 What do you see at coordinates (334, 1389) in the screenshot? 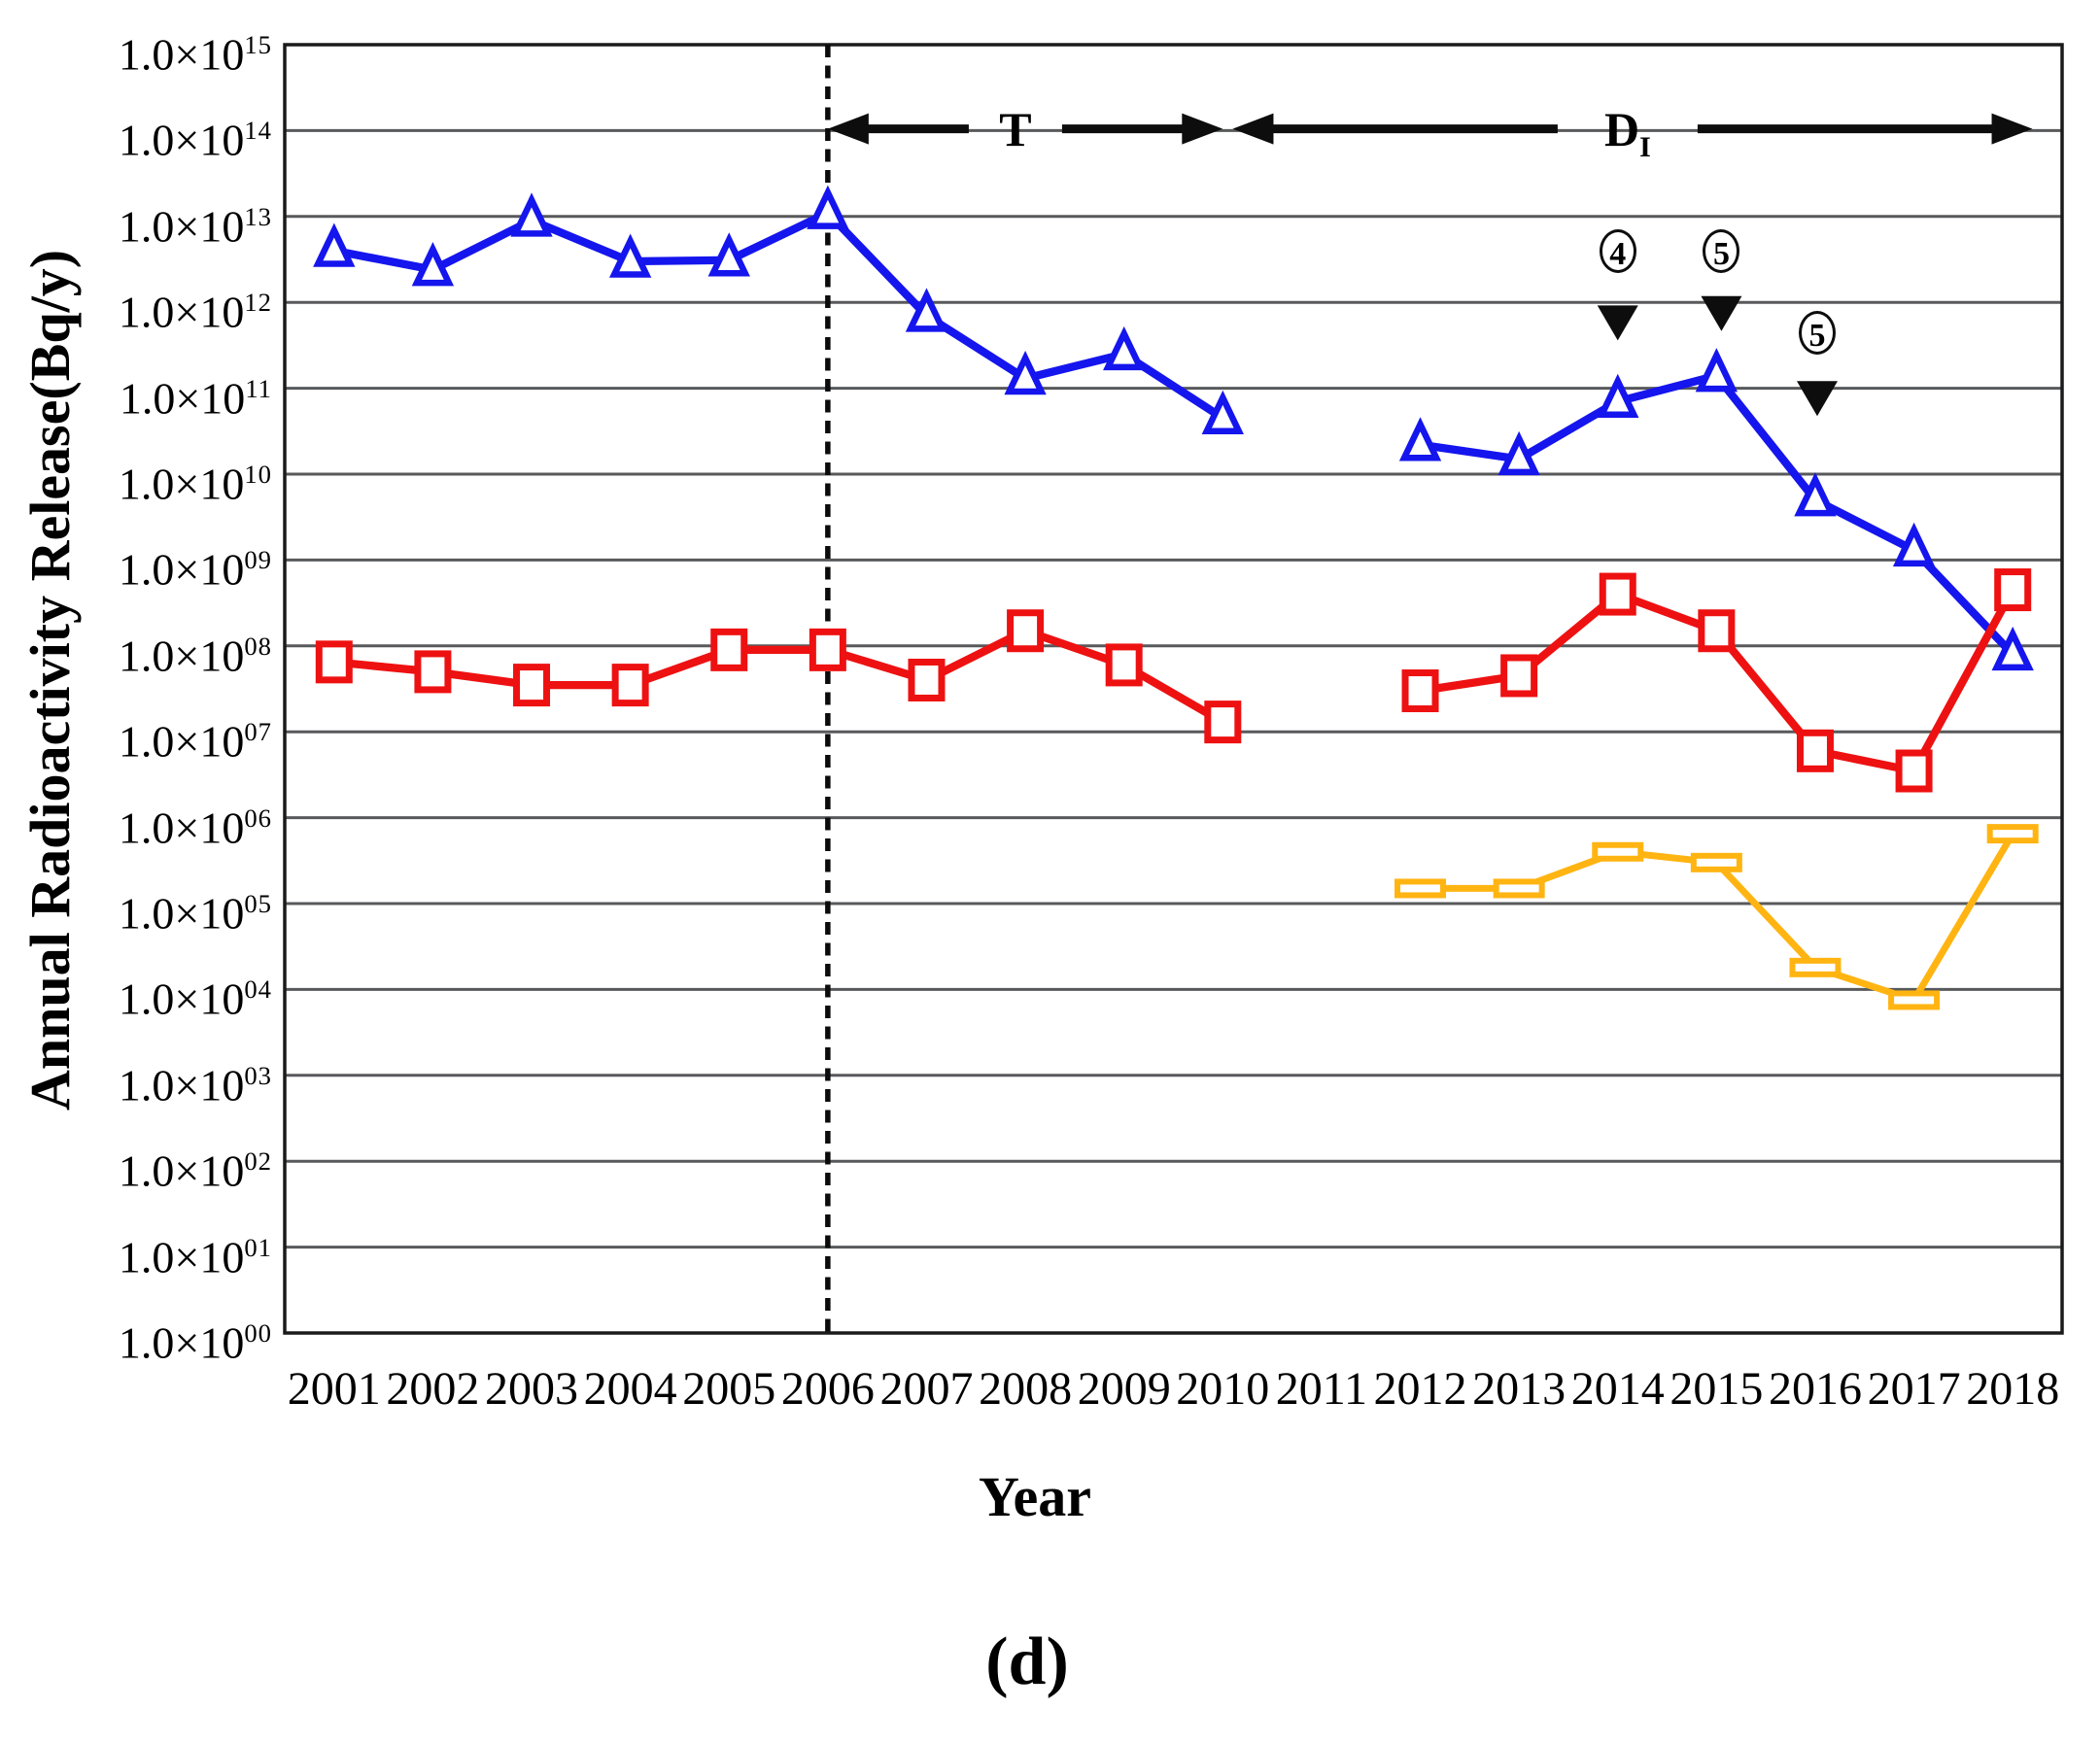
I see `x-axis-tick-label: 2001` at bounding box center [334, 1389].